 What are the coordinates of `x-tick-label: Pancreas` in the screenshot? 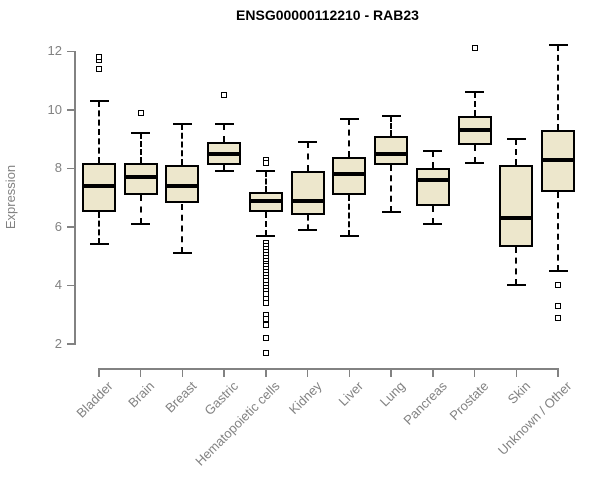 It's located at (425, 403).